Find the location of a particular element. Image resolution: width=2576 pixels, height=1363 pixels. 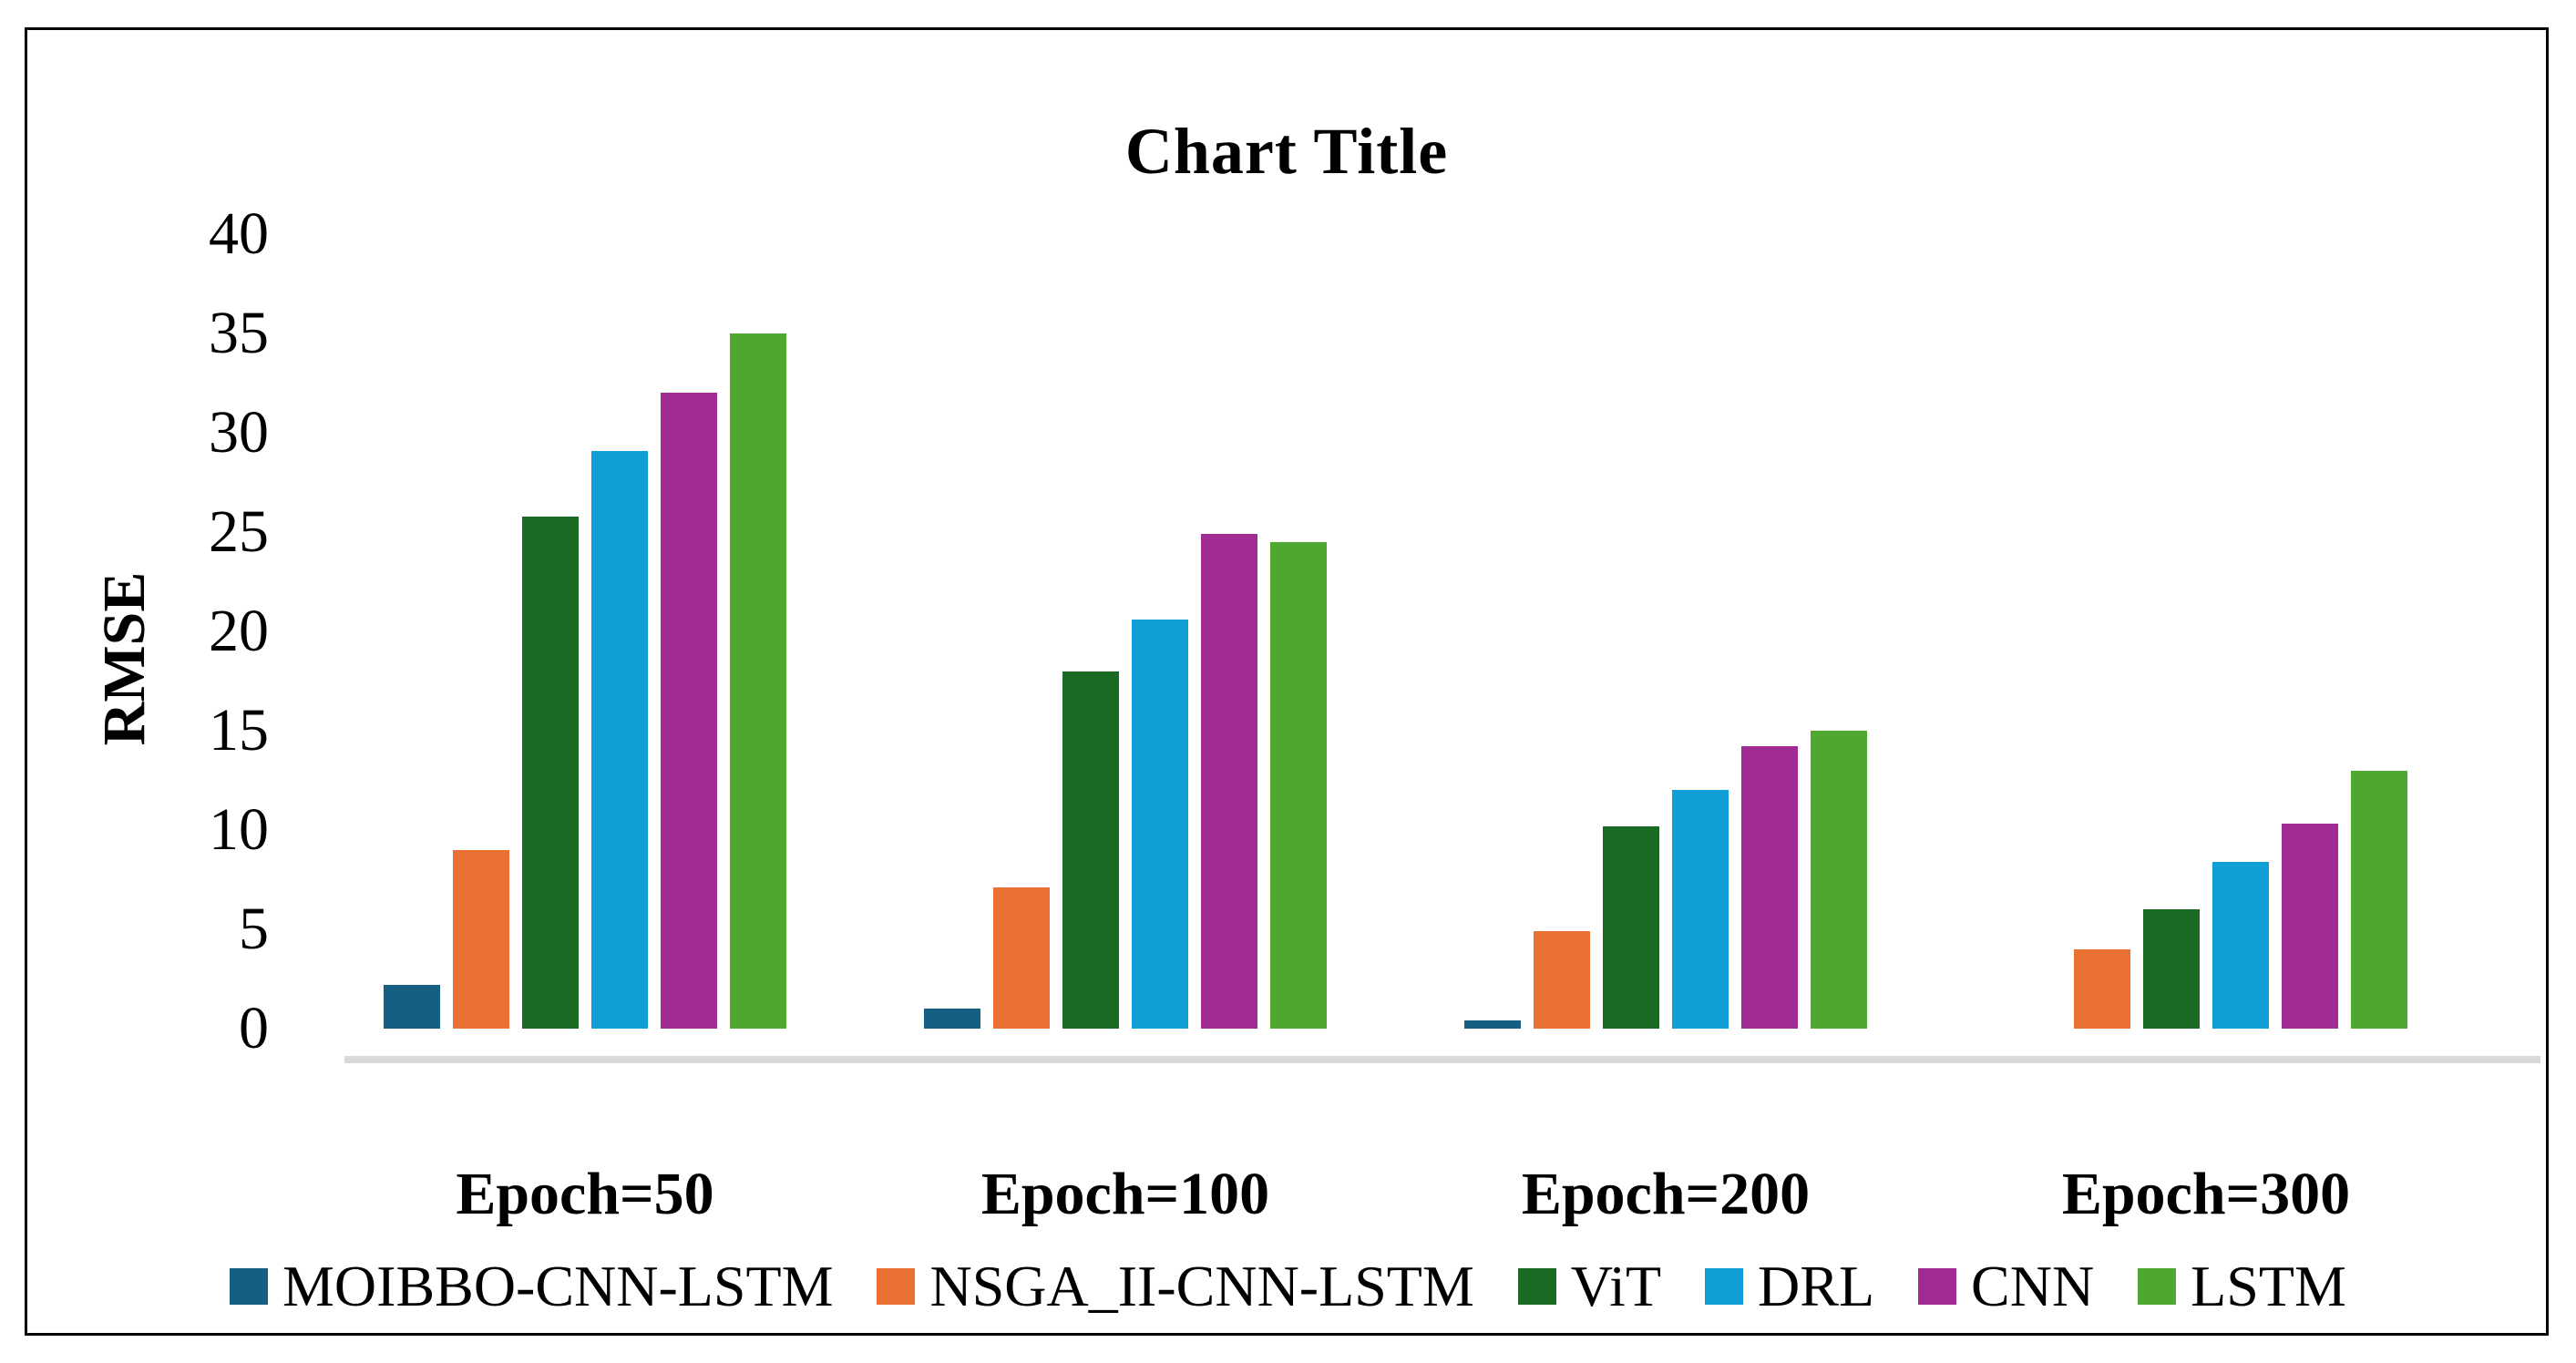

y-tick-label: 10 is located at coordinates (239, 830).